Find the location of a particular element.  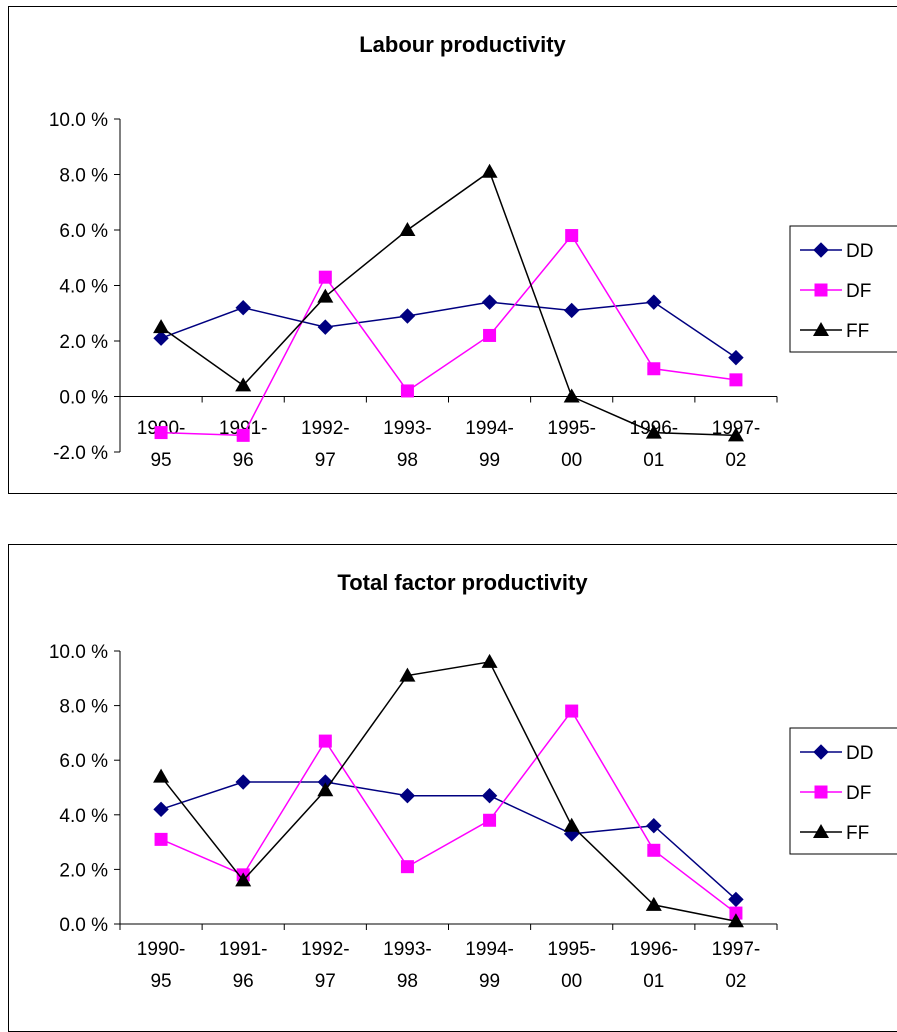

x-tick-label: 1990- is located at coordinates (161, 949).